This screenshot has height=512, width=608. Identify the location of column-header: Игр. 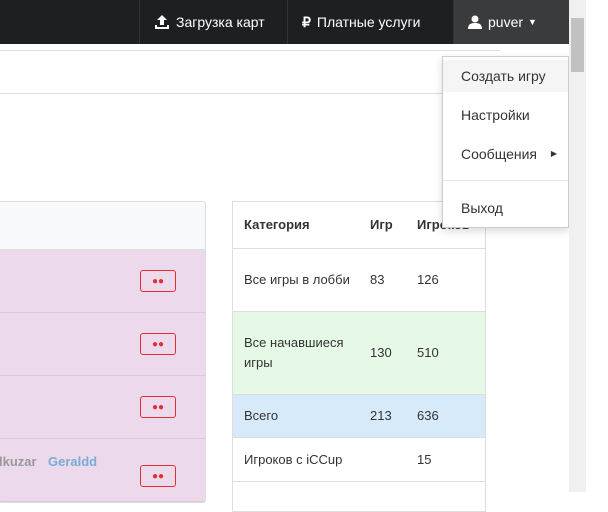
(382, 225).